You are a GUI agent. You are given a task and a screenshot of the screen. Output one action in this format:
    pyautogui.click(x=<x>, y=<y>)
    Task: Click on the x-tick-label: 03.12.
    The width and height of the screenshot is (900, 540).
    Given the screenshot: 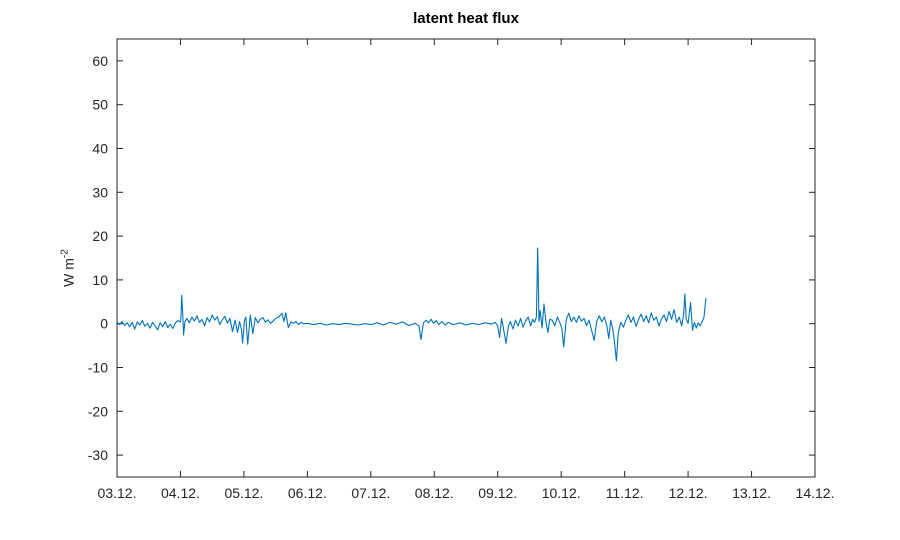 What is the action you would take?
    pyautogui.click(x=117, y=493)
    